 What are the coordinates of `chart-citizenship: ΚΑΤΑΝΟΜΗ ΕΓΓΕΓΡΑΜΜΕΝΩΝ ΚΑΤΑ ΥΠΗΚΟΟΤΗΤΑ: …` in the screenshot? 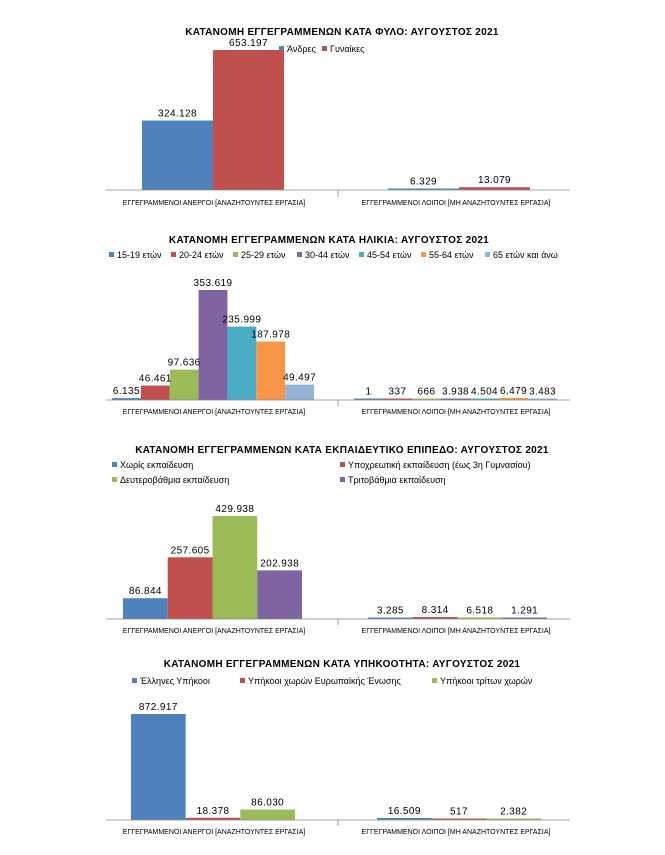 It's located at (338, 747).